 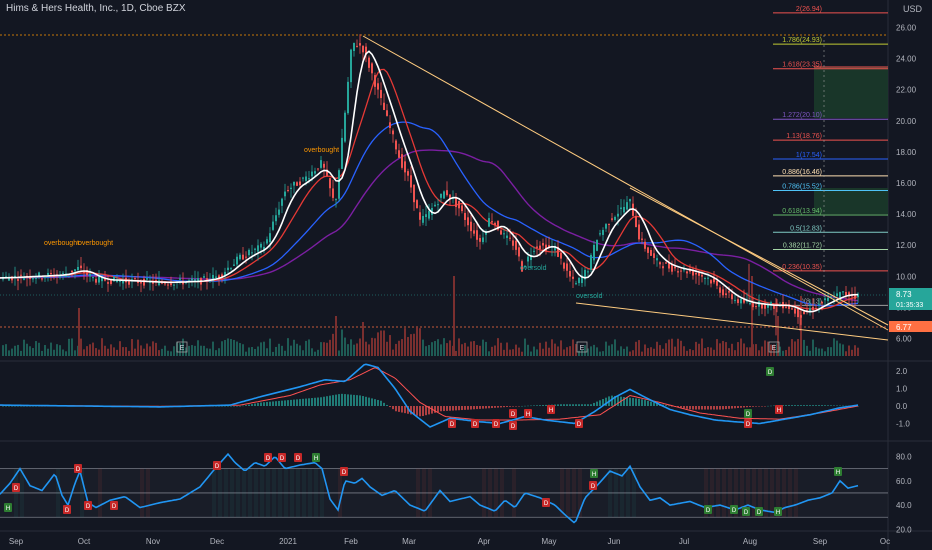 I want to click on descending-trendline, so click(x=759, y=256).